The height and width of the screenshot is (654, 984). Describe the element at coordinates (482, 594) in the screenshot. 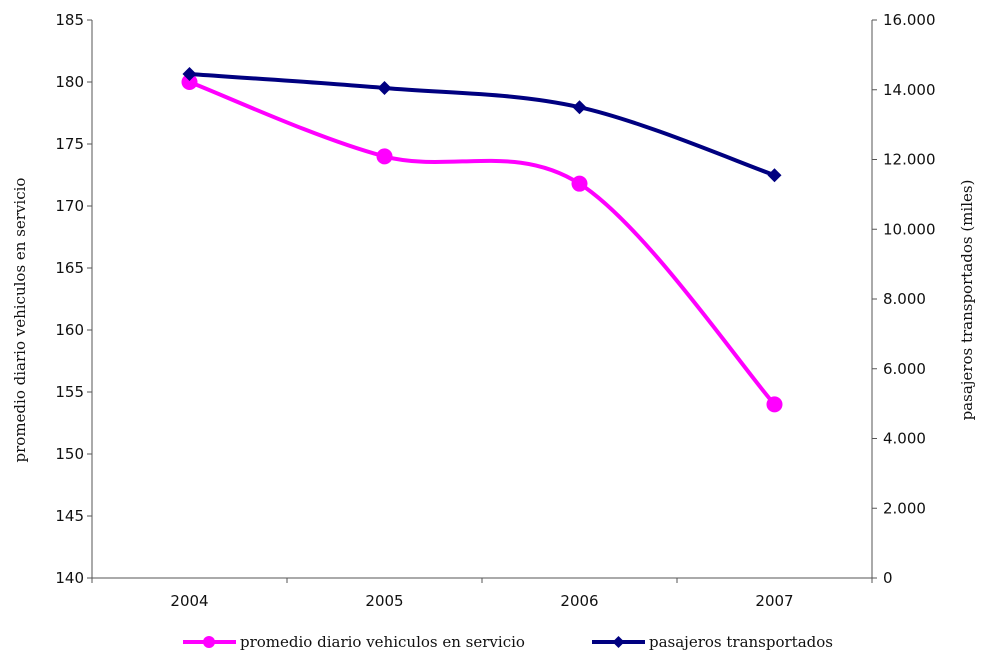

I see `x-axis-ticks: 2004 2005 2006 2007` at that location.